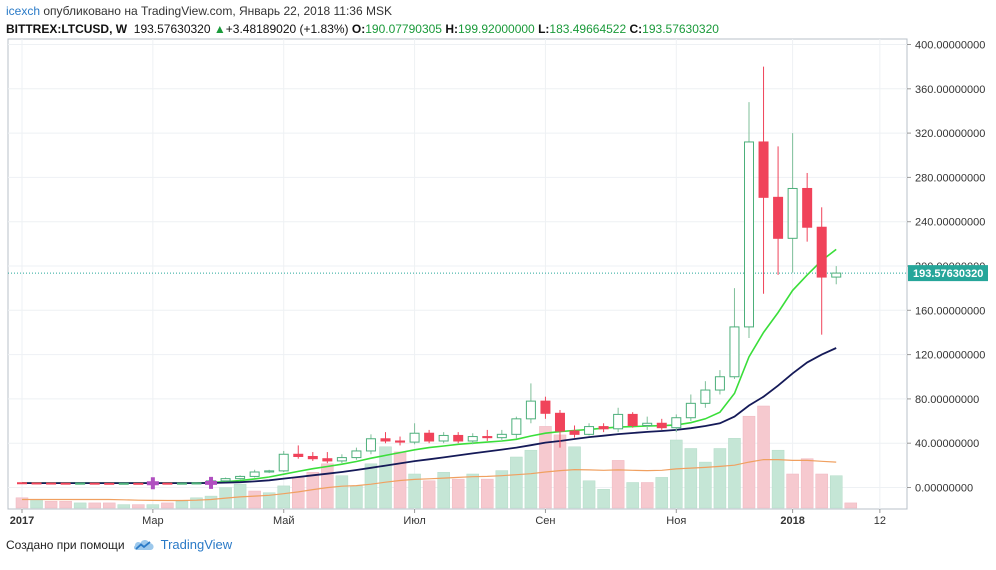 The width and height of the screenshot is (996, 570). Describe the element at coordinates (67, 29) in the screenshot. I see `symbol-label: BITTREX:LTCUSD, W` at that location.